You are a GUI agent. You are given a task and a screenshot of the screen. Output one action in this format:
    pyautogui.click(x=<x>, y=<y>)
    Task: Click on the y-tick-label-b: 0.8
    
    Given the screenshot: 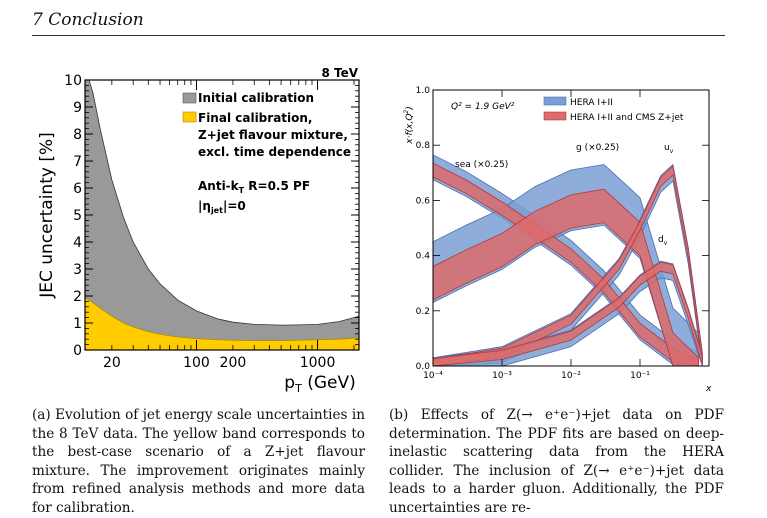 What is the action you would take?
    pyautogui.click(x=423, y=146)
    